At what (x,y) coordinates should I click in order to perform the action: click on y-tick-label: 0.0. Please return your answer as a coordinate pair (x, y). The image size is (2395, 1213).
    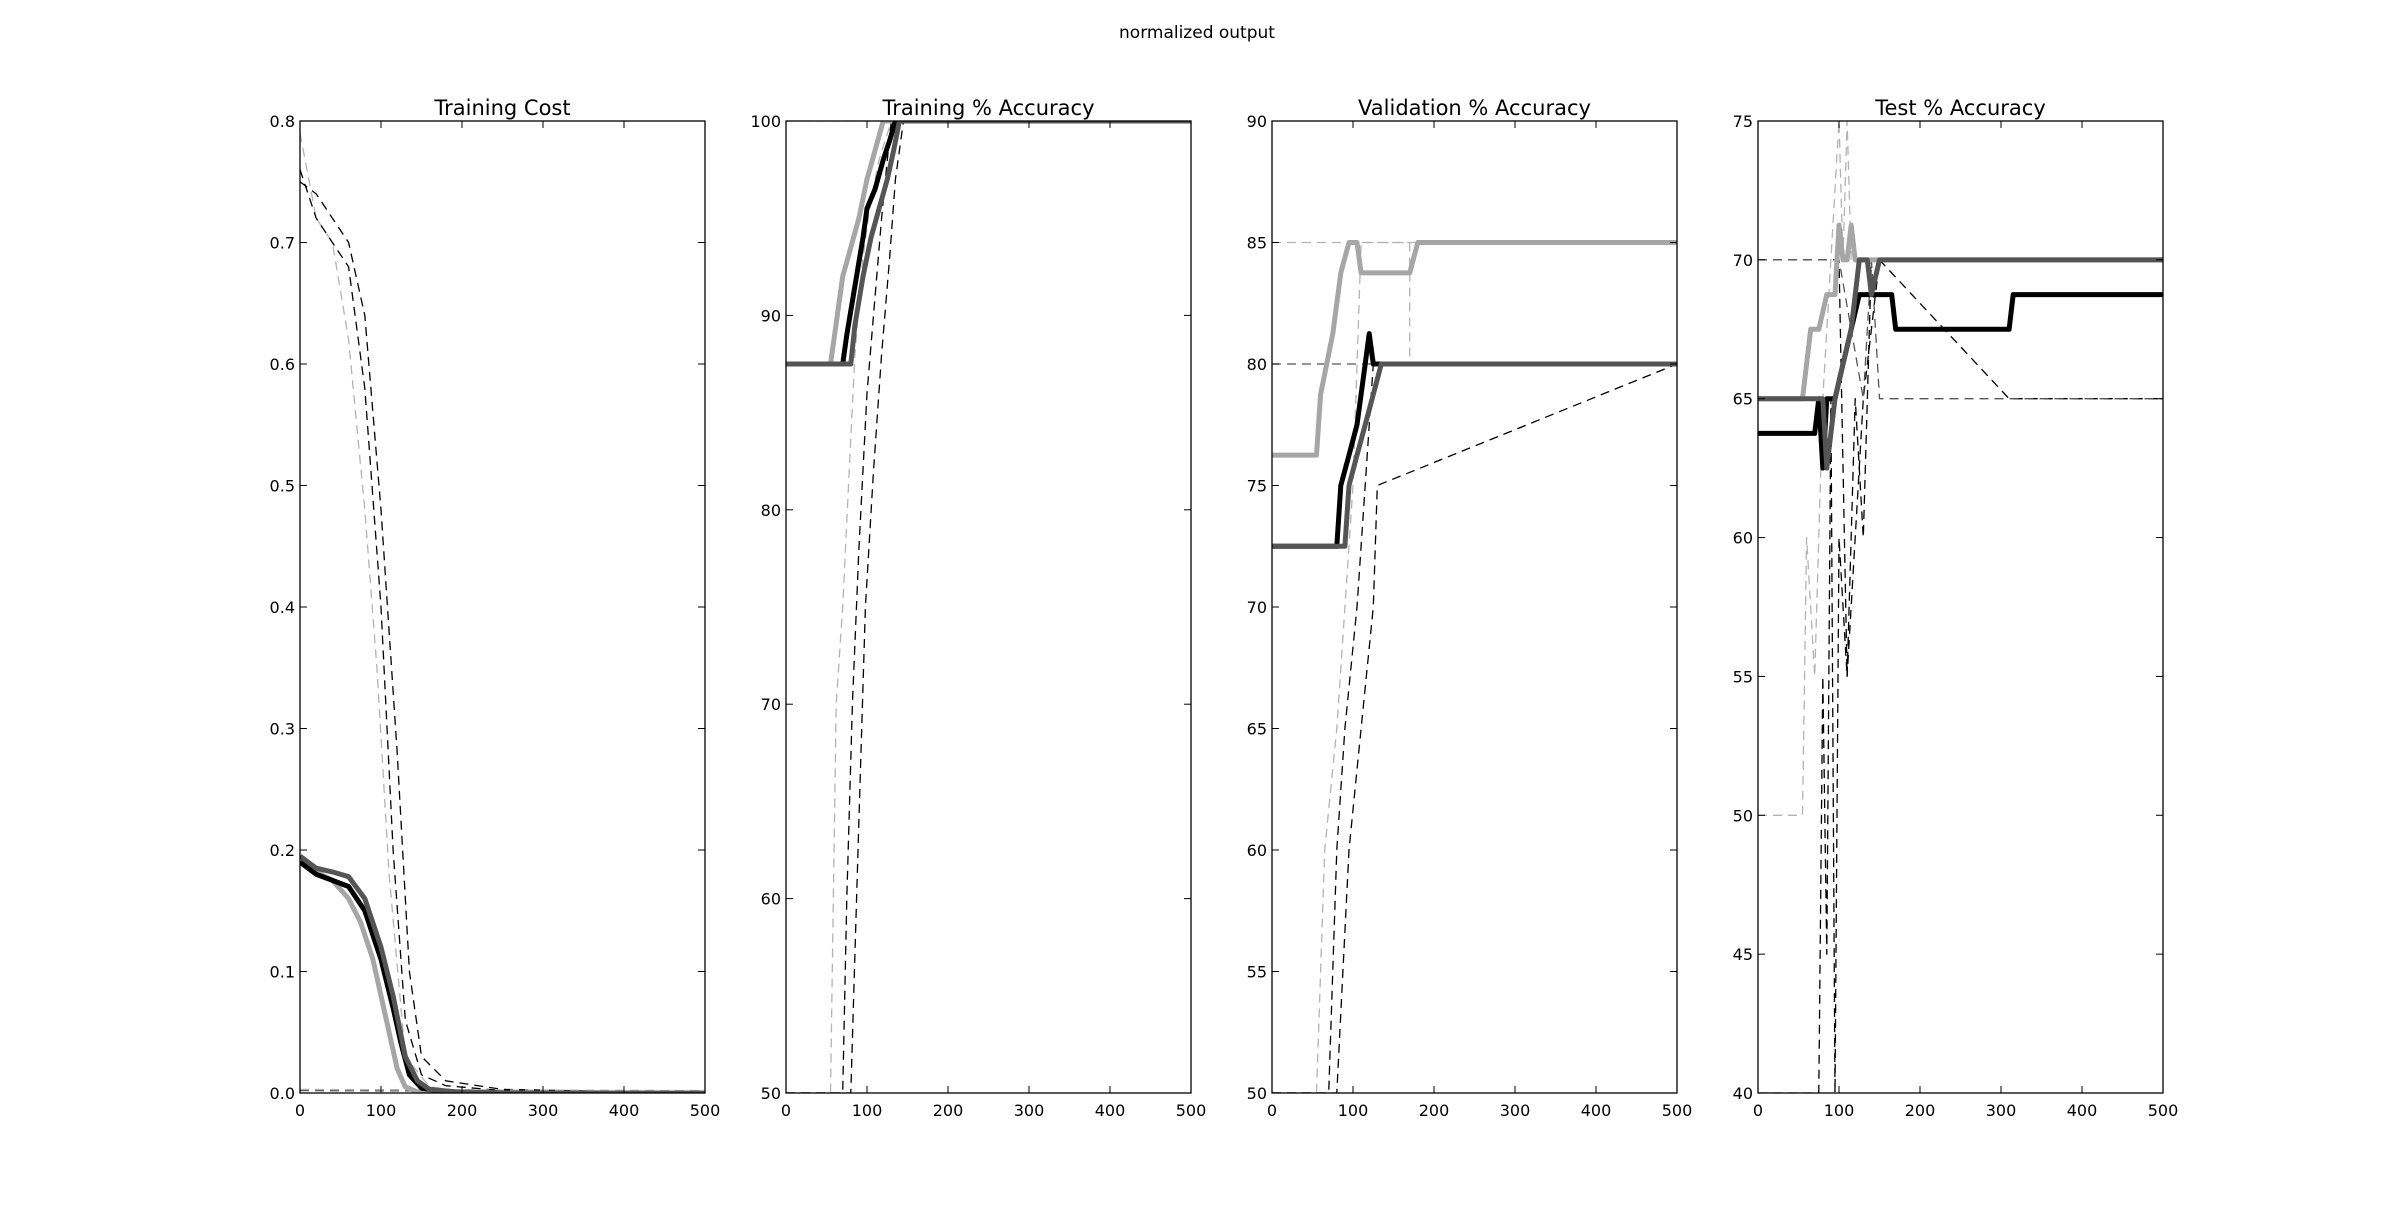
    Looking at the image, I should click on (282, 1093).